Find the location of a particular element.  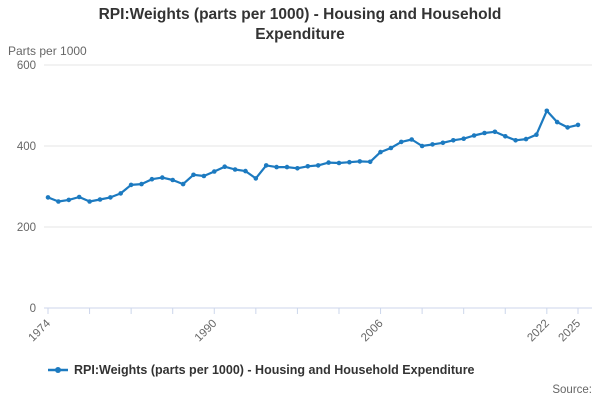

y-axis-tick-label: 600 is located at coordinates (26, 66).